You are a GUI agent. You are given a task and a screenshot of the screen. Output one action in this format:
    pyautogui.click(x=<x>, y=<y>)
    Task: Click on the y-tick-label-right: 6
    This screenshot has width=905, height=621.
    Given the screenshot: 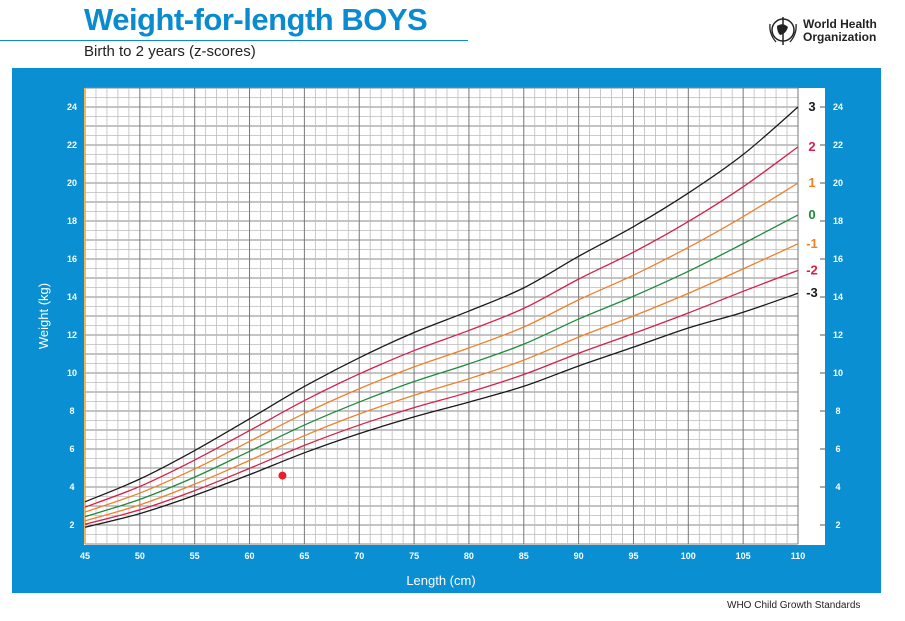 What is the action you would take?
    pyautogui.click(x=837, y=449)
    